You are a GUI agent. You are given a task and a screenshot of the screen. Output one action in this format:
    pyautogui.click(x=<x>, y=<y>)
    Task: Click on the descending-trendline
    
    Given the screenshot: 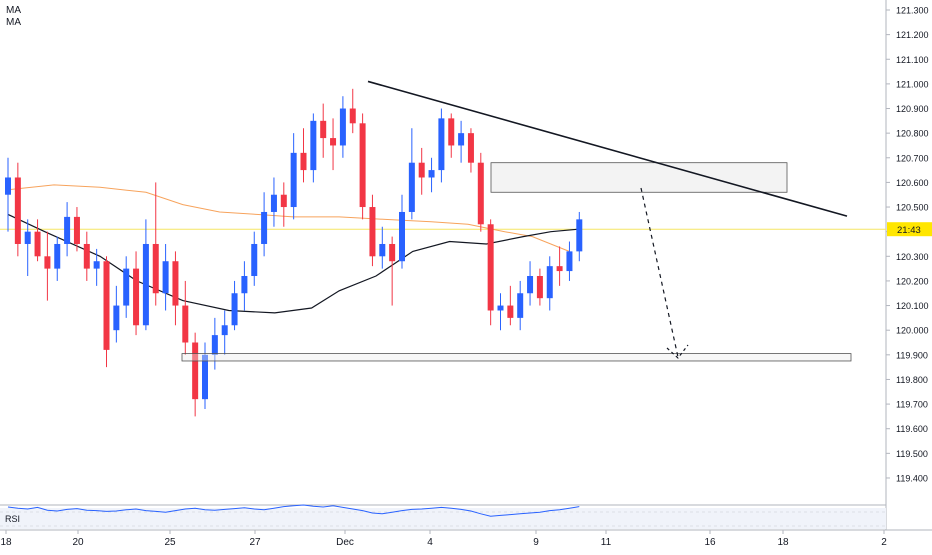 What is the action you would take?
    pyautogui.click(x=607, y=148)
    